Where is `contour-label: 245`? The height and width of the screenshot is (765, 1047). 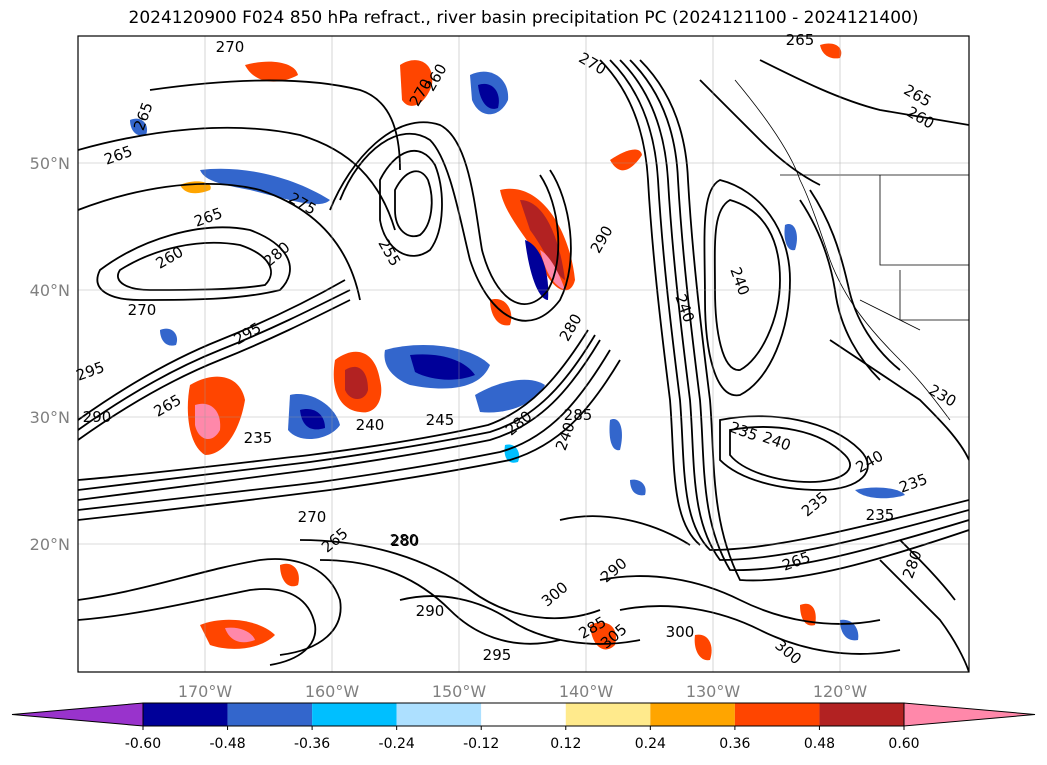
contour-label: 245 is located at coordinates (440, 420).